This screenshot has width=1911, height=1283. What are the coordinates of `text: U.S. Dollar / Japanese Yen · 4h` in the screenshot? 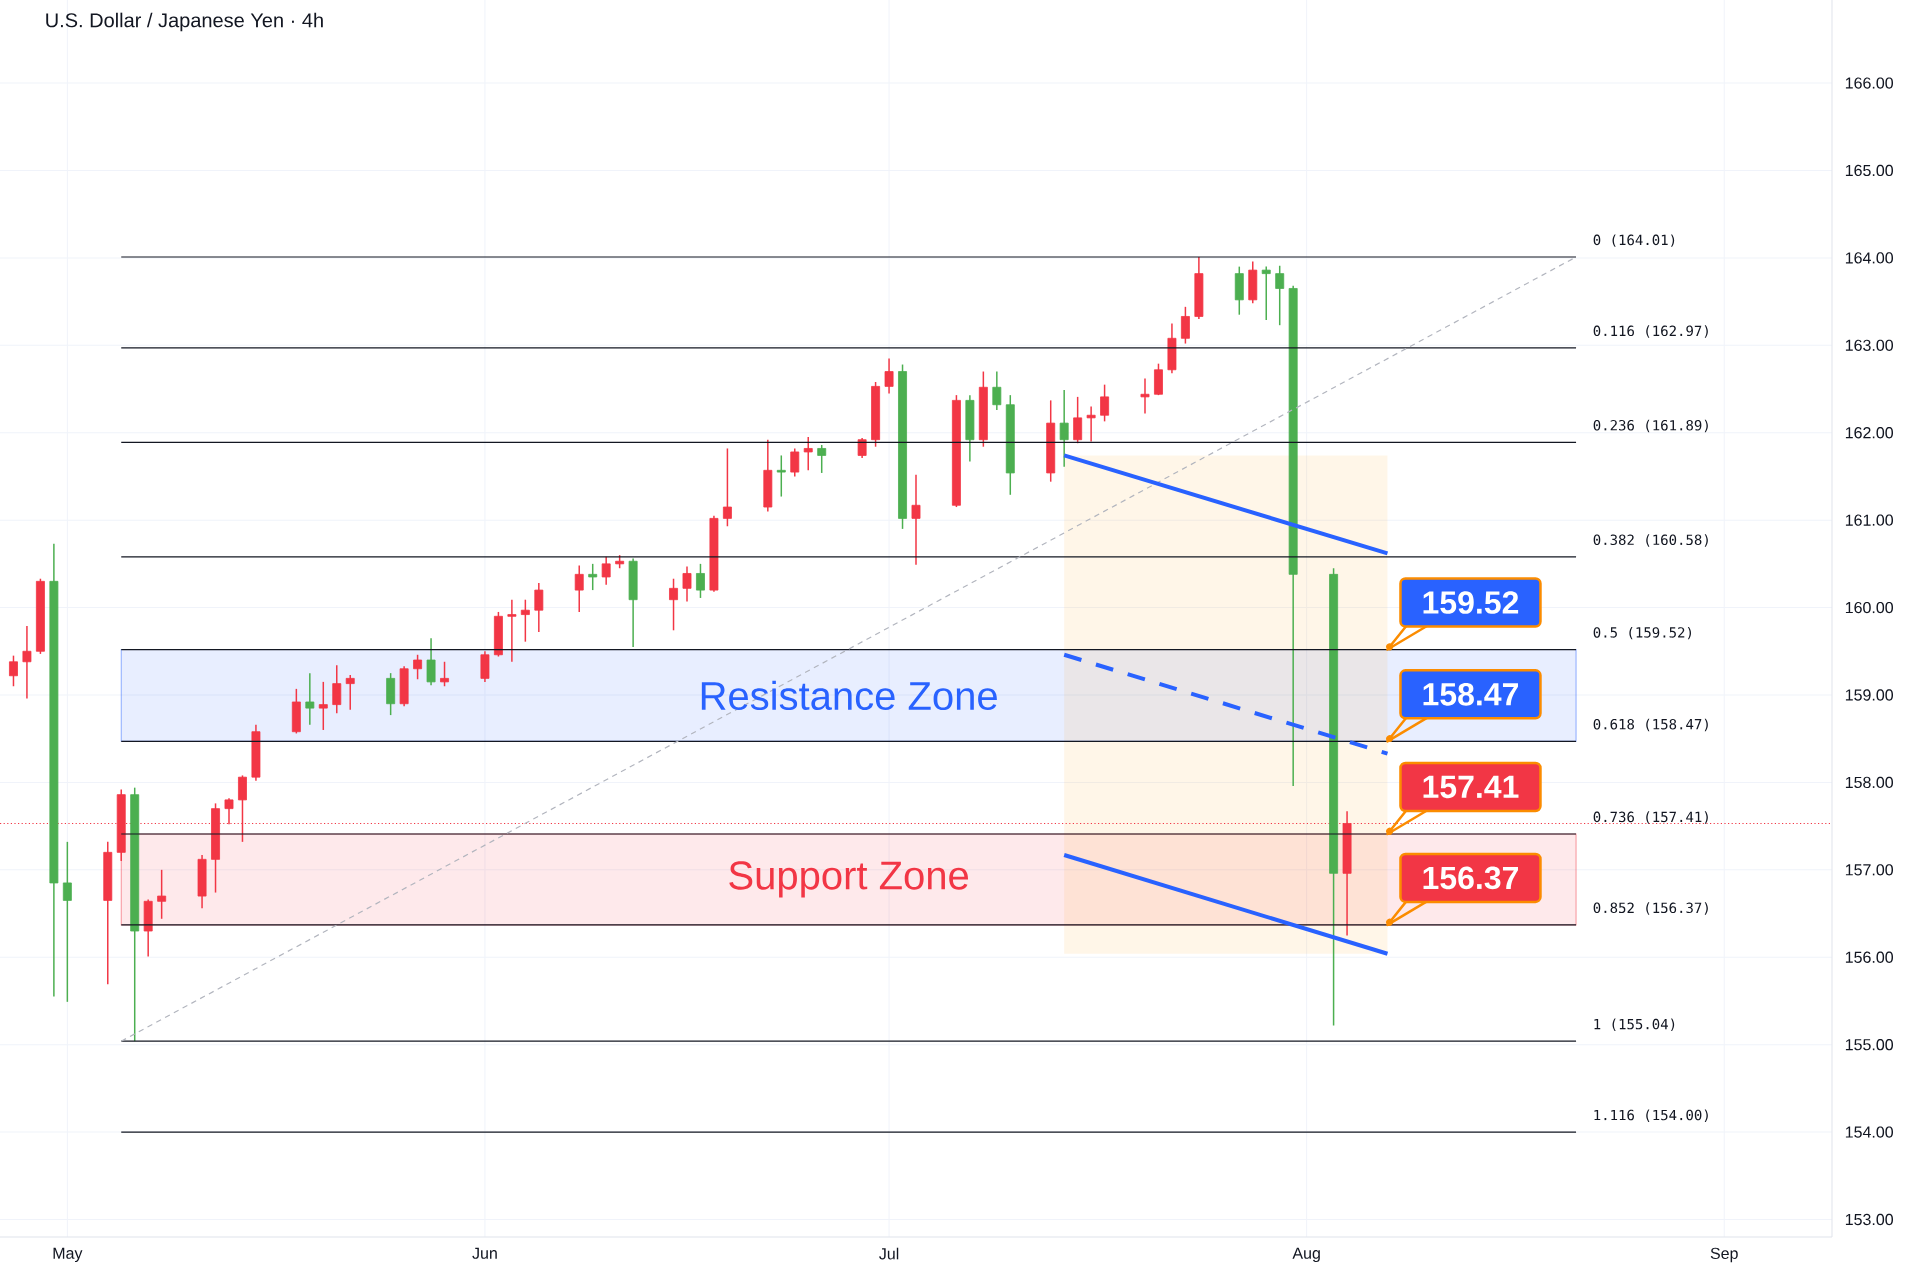 It's located at (184, 22).